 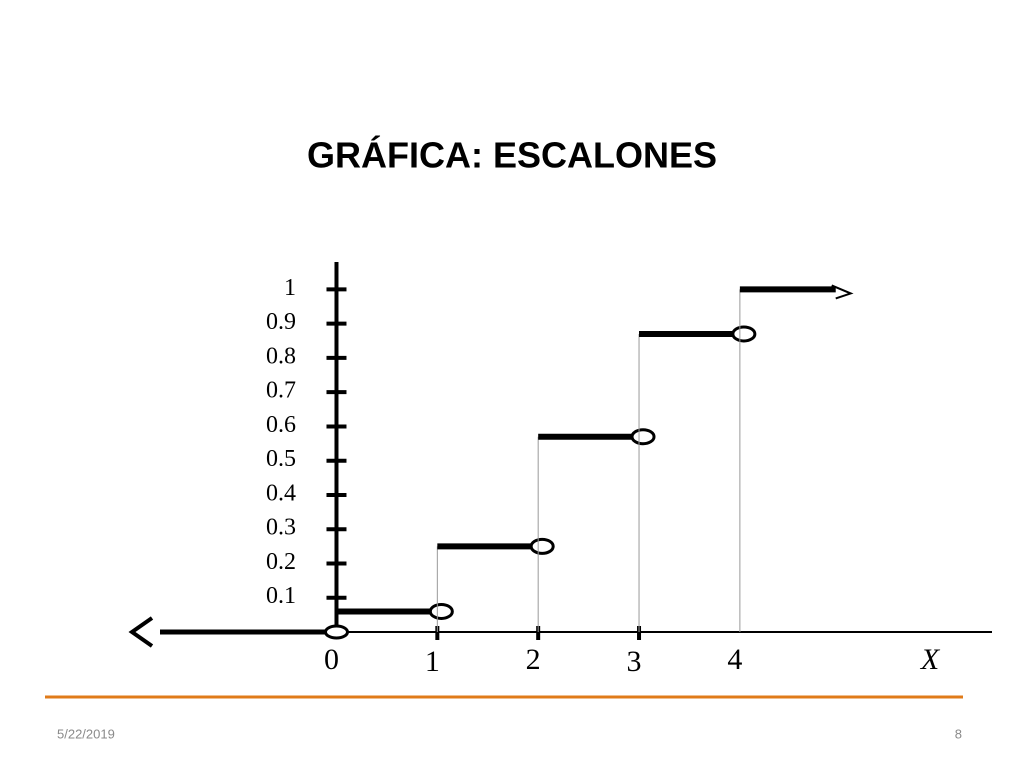 What do you see at coordinates (281, 493) in the screenshot?
I see `y-tick-label: 0.4` at bounding box center [281, 493].